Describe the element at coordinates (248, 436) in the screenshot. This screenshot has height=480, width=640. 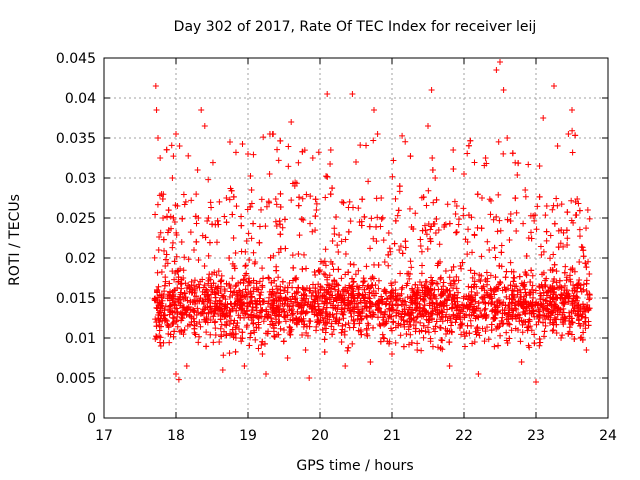
I see `x-tick-label: 19` at that location.